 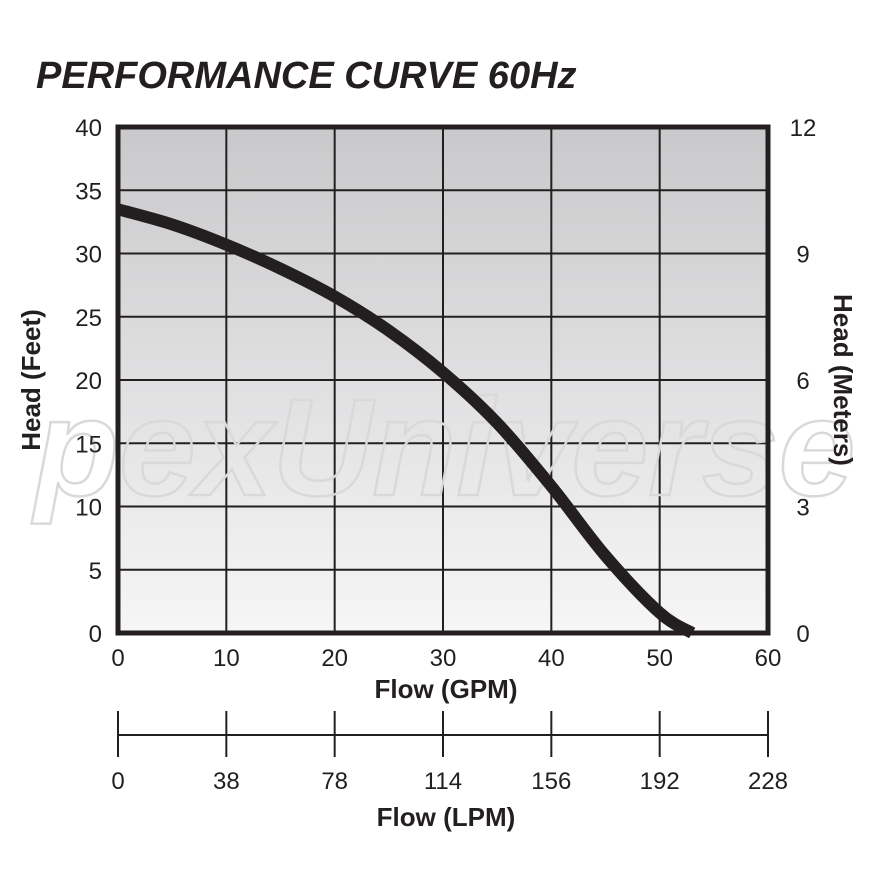 I want to click on y2-axis-title: Head (Meters), so click(x=843, y=380).